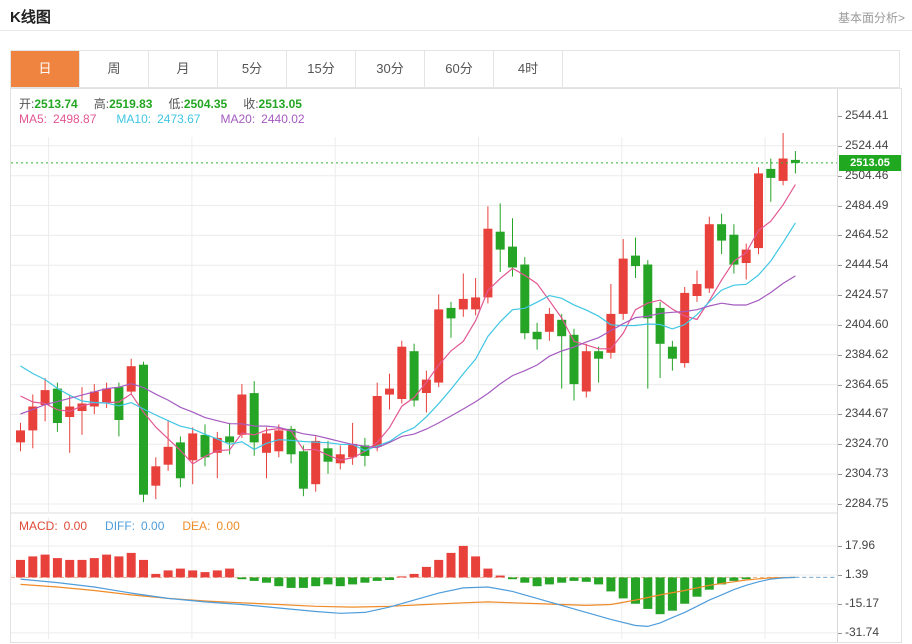  I want to click on price-axis-label: 2524.44, so click(867, 145).